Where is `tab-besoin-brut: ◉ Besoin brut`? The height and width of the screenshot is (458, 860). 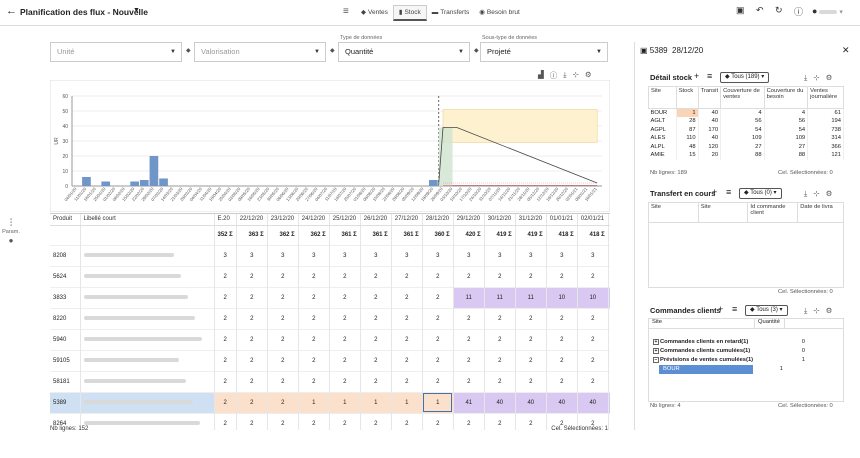
tab-besoin-brut: ◉ Besoin brut is located at coordinates (499, 13).